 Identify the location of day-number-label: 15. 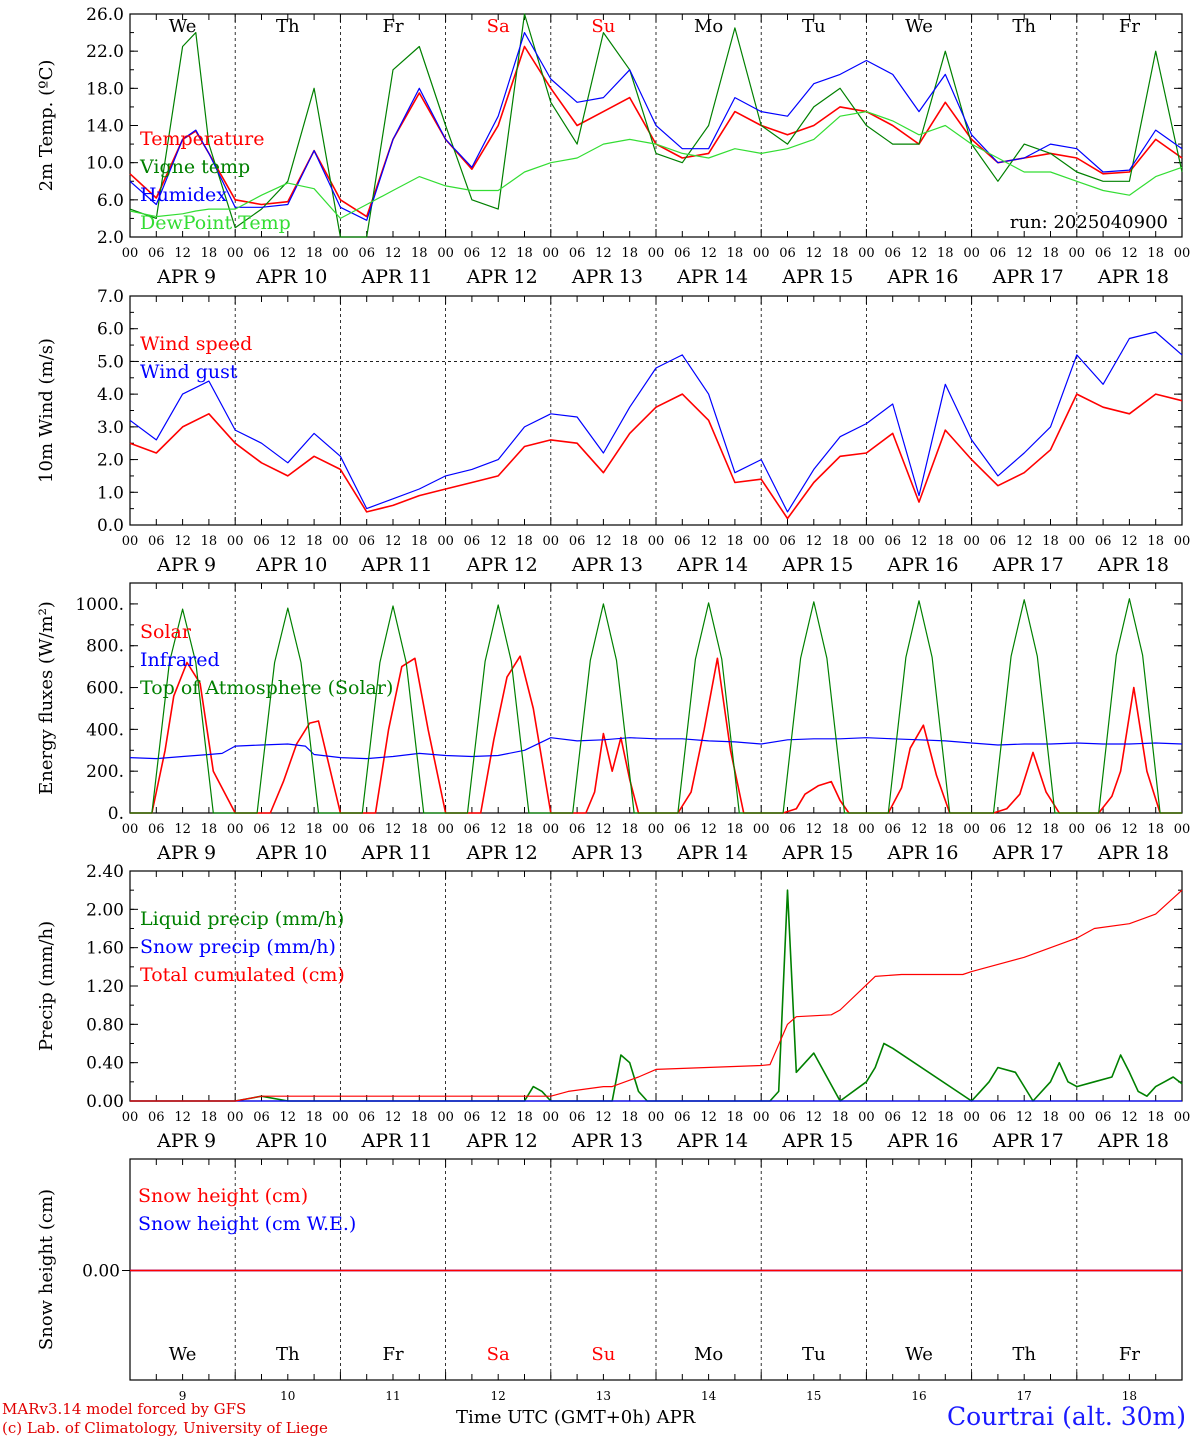
(813, 1396).